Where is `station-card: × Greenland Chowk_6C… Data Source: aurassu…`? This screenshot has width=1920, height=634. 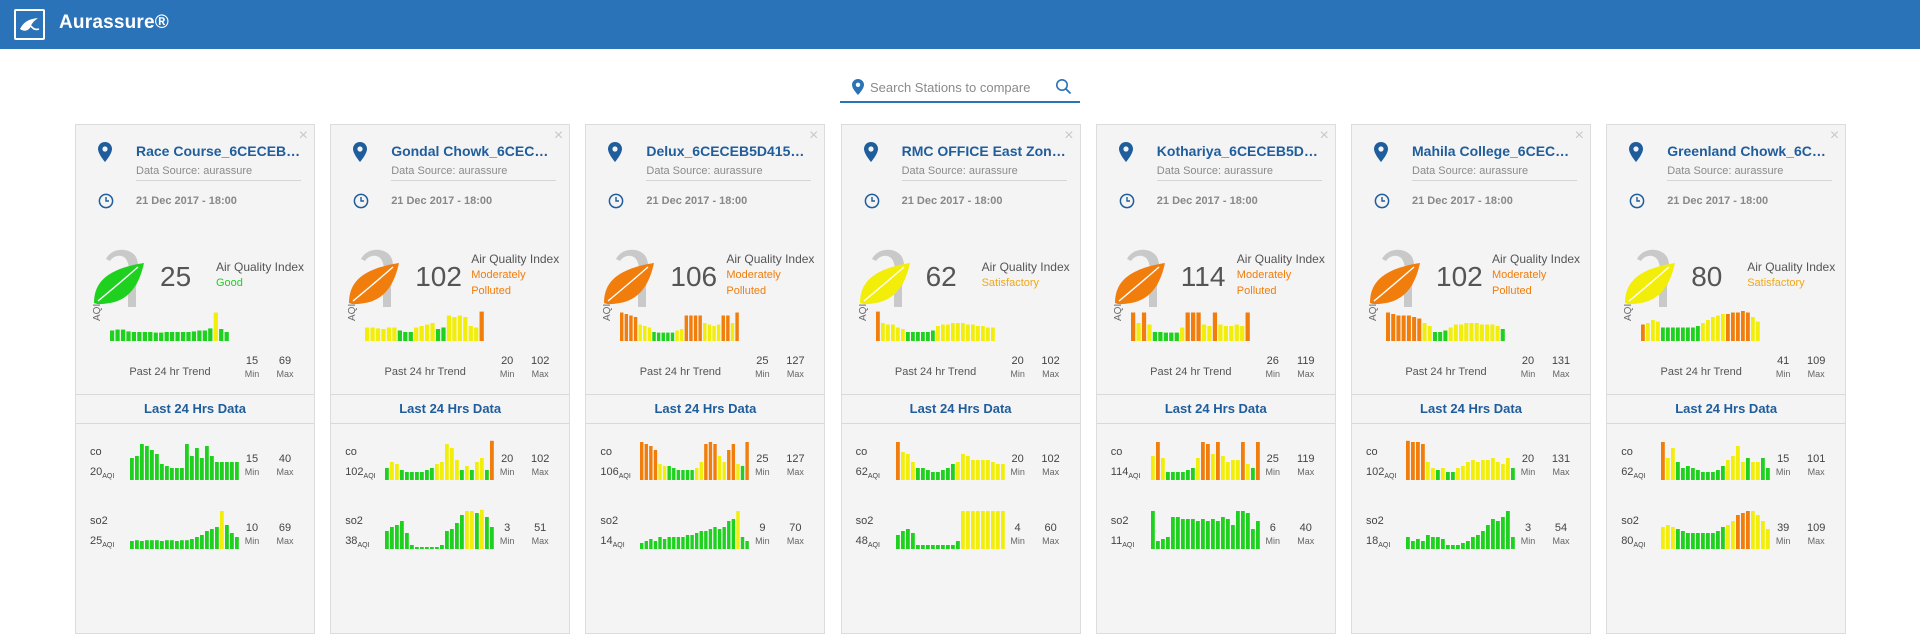 station-card: × Greenland Chowk_6C… Data Source: aurassu… is located at coordinates (1726, 379).